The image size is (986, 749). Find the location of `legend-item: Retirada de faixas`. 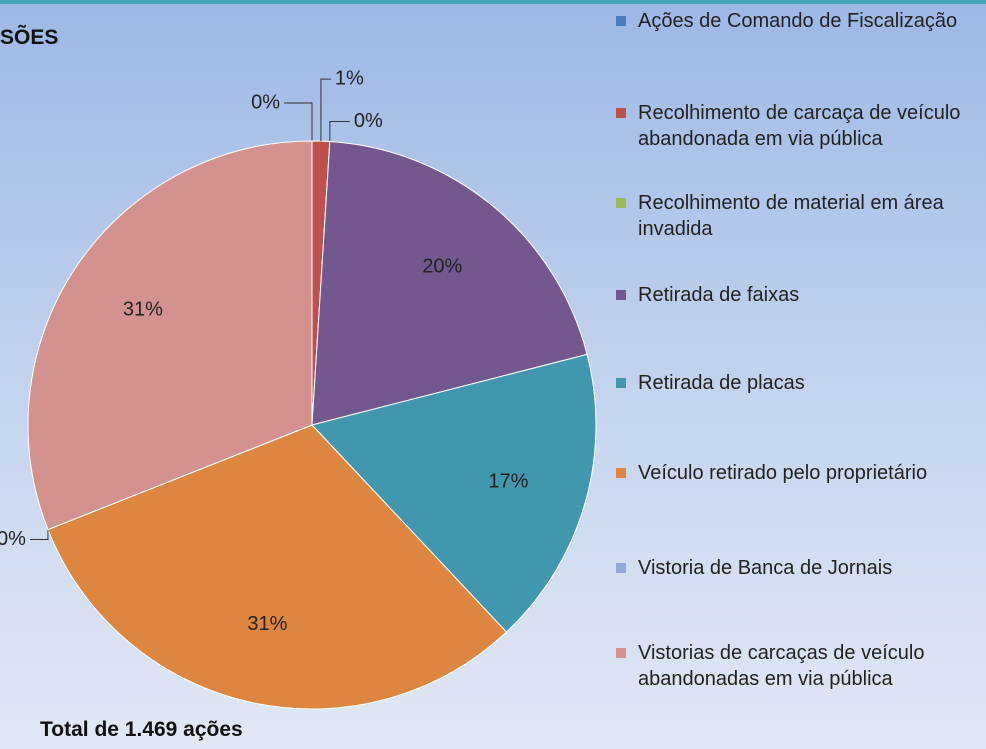

legend-item: Retirada de faixas is located at coordinates (796, 295).